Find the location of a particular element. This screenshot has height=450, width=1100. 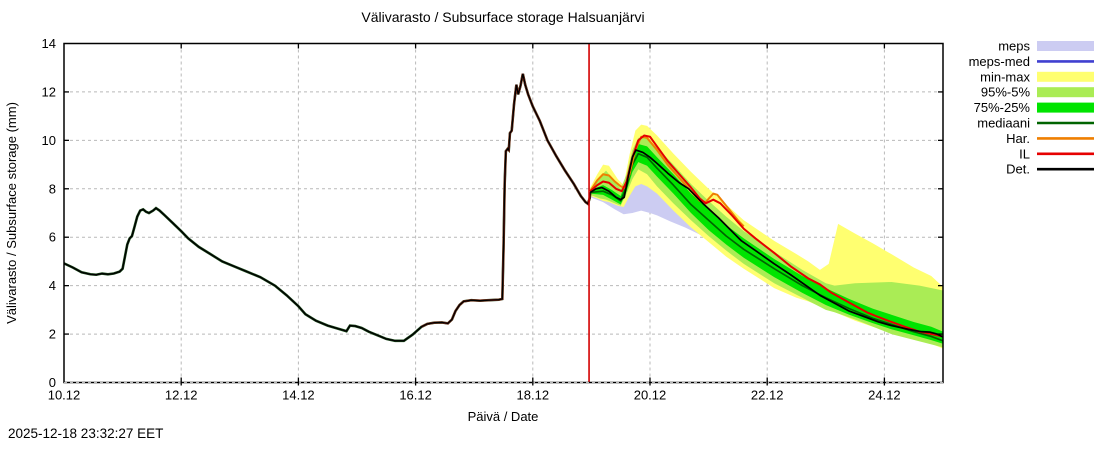

line-det is located at coordinates (766, 243).